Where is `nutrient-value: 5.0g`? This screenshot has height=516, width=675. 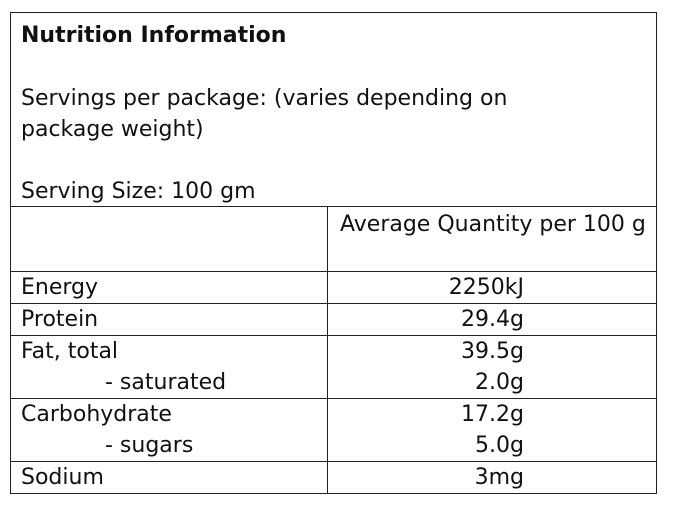 nutrient-value: 5.0g is located at coordinates (499, 445).